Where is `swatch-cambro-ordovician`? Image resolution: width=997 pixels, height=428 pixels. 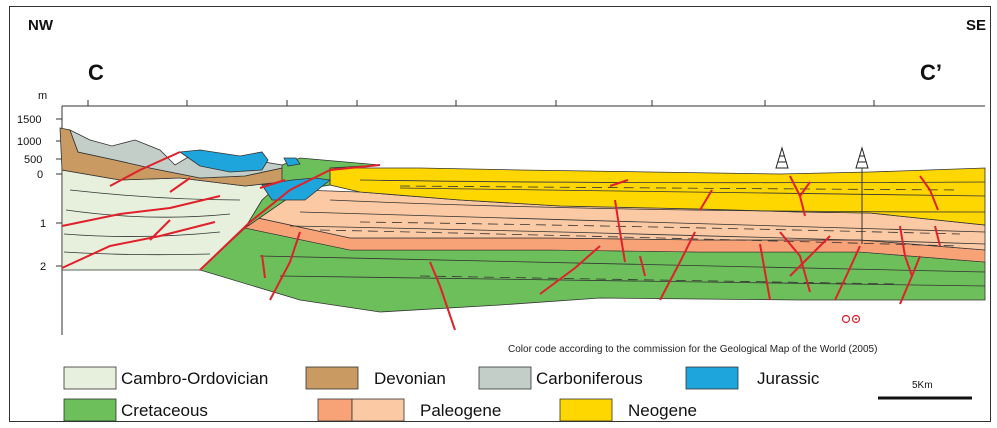 swatch-cambro-ordovician is located at coordinates (90, 378).